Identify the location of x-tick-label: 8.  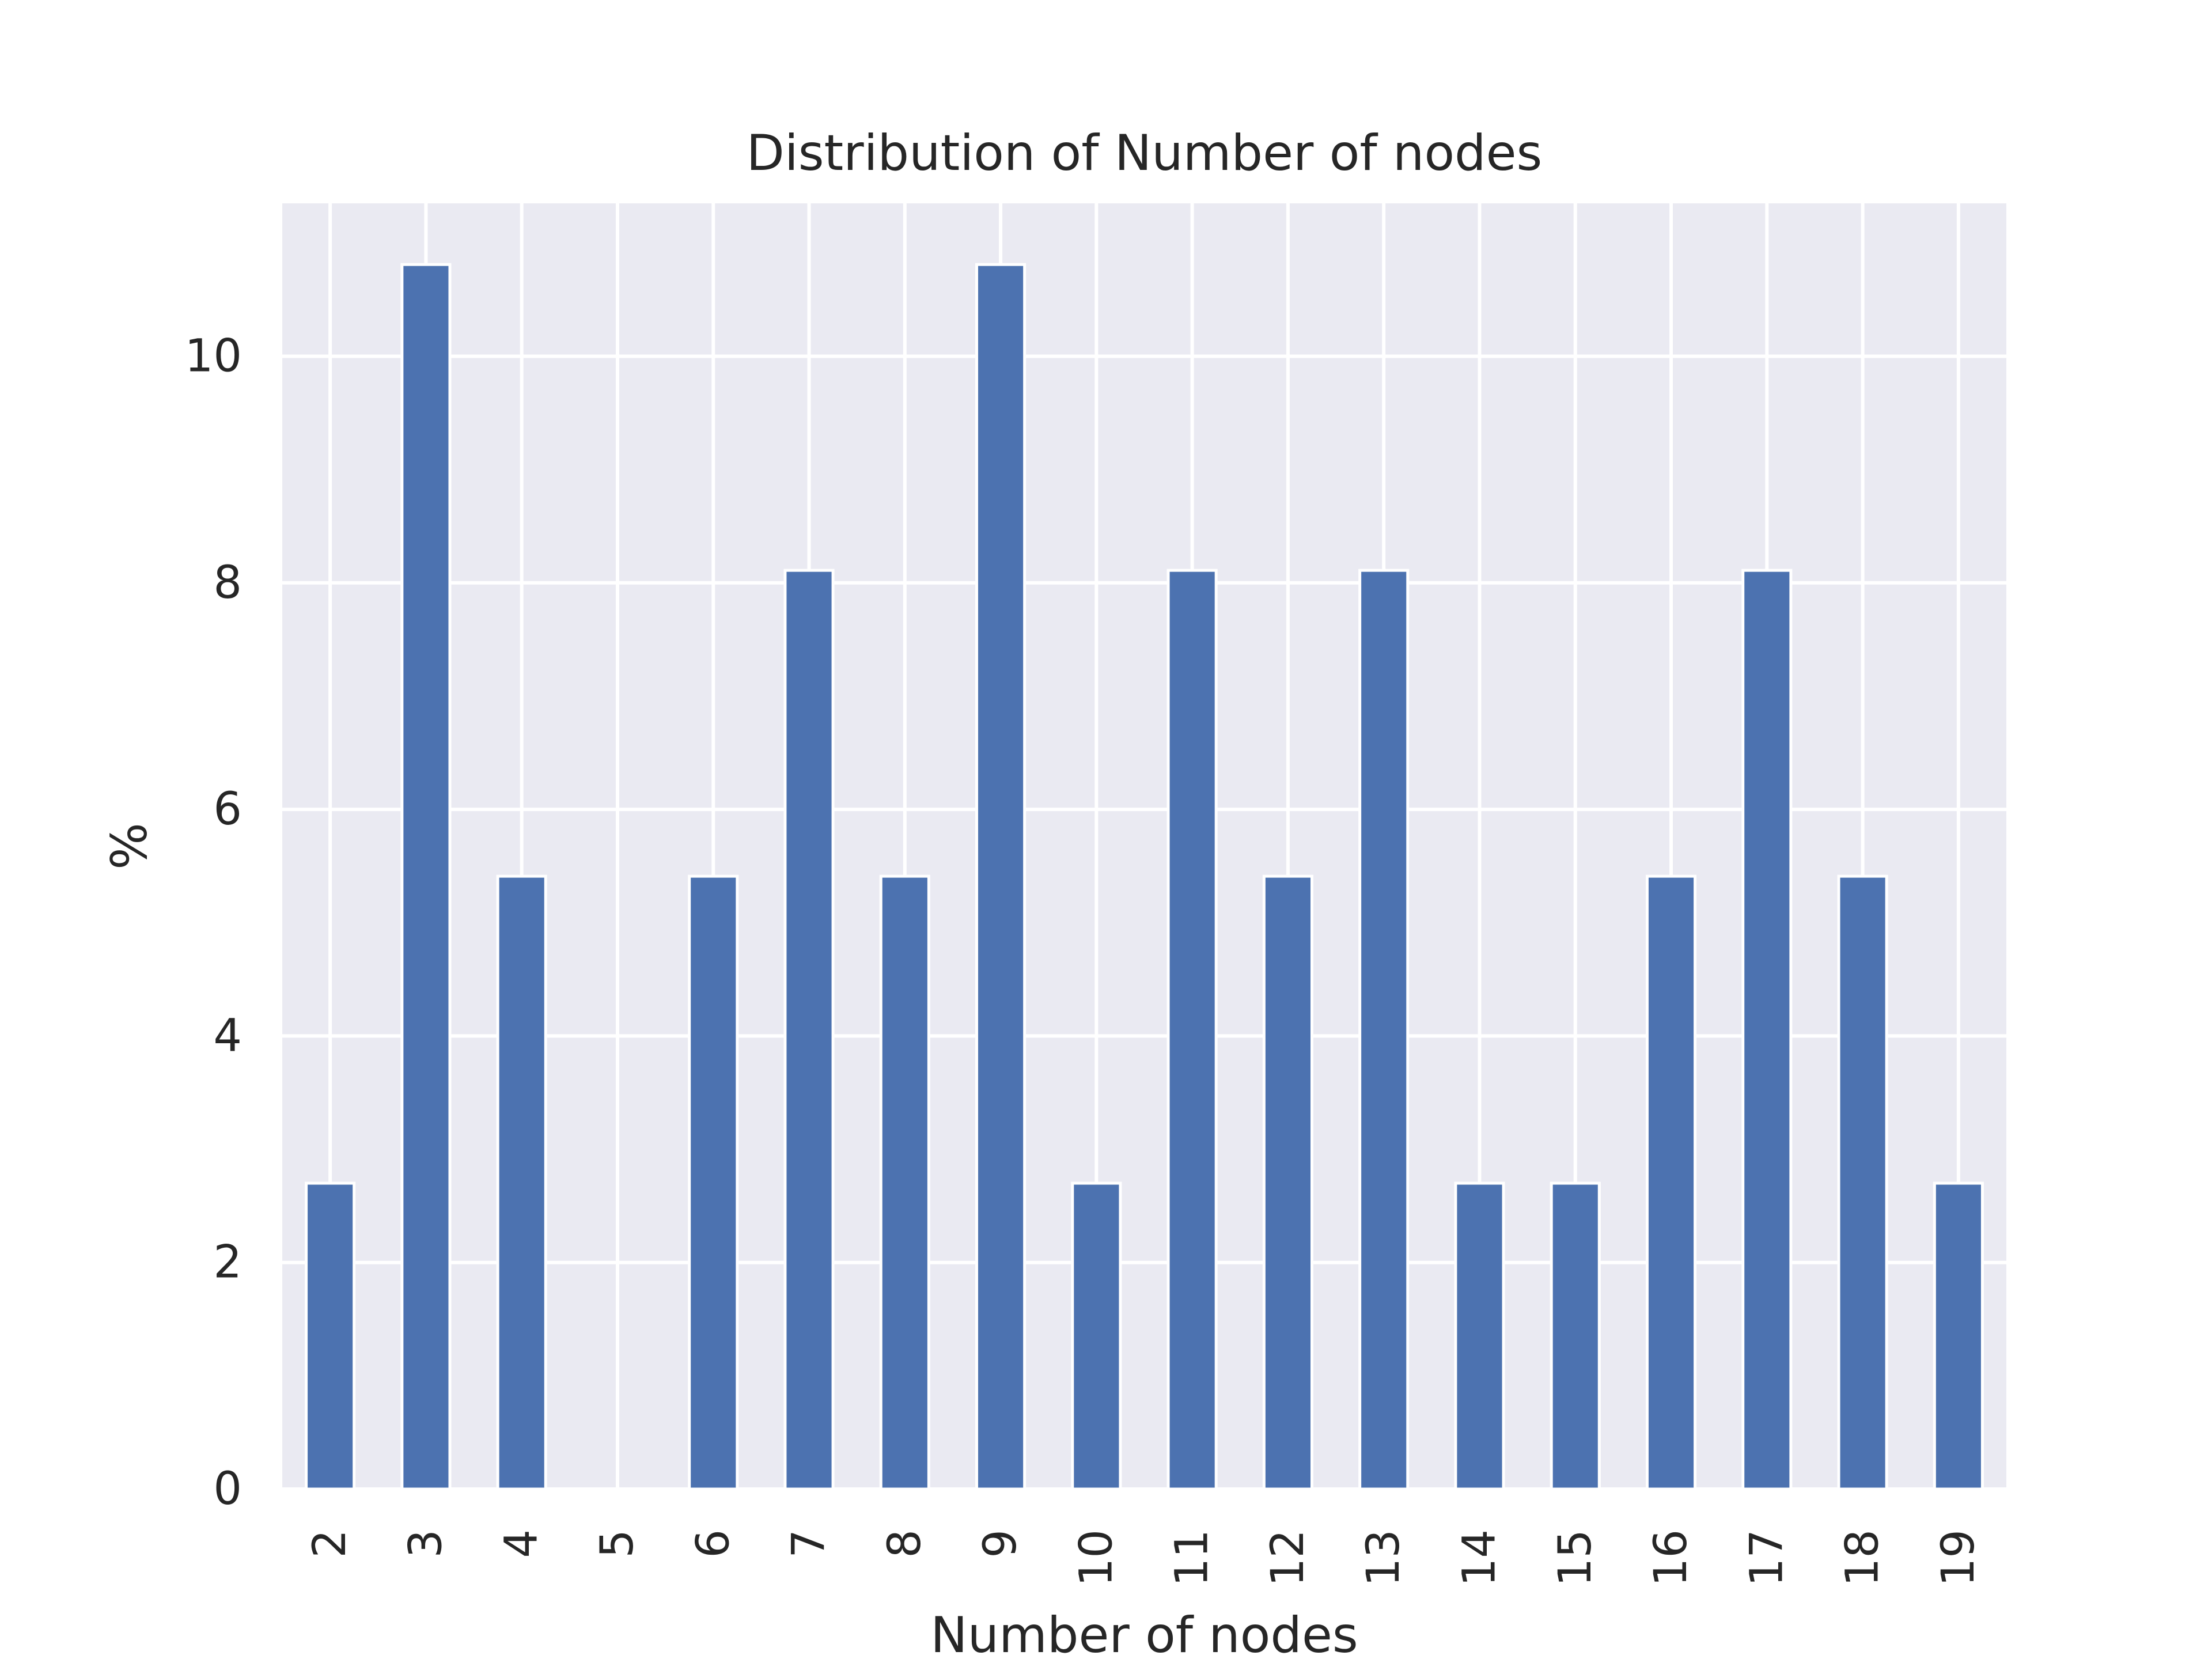
(905, 1543).